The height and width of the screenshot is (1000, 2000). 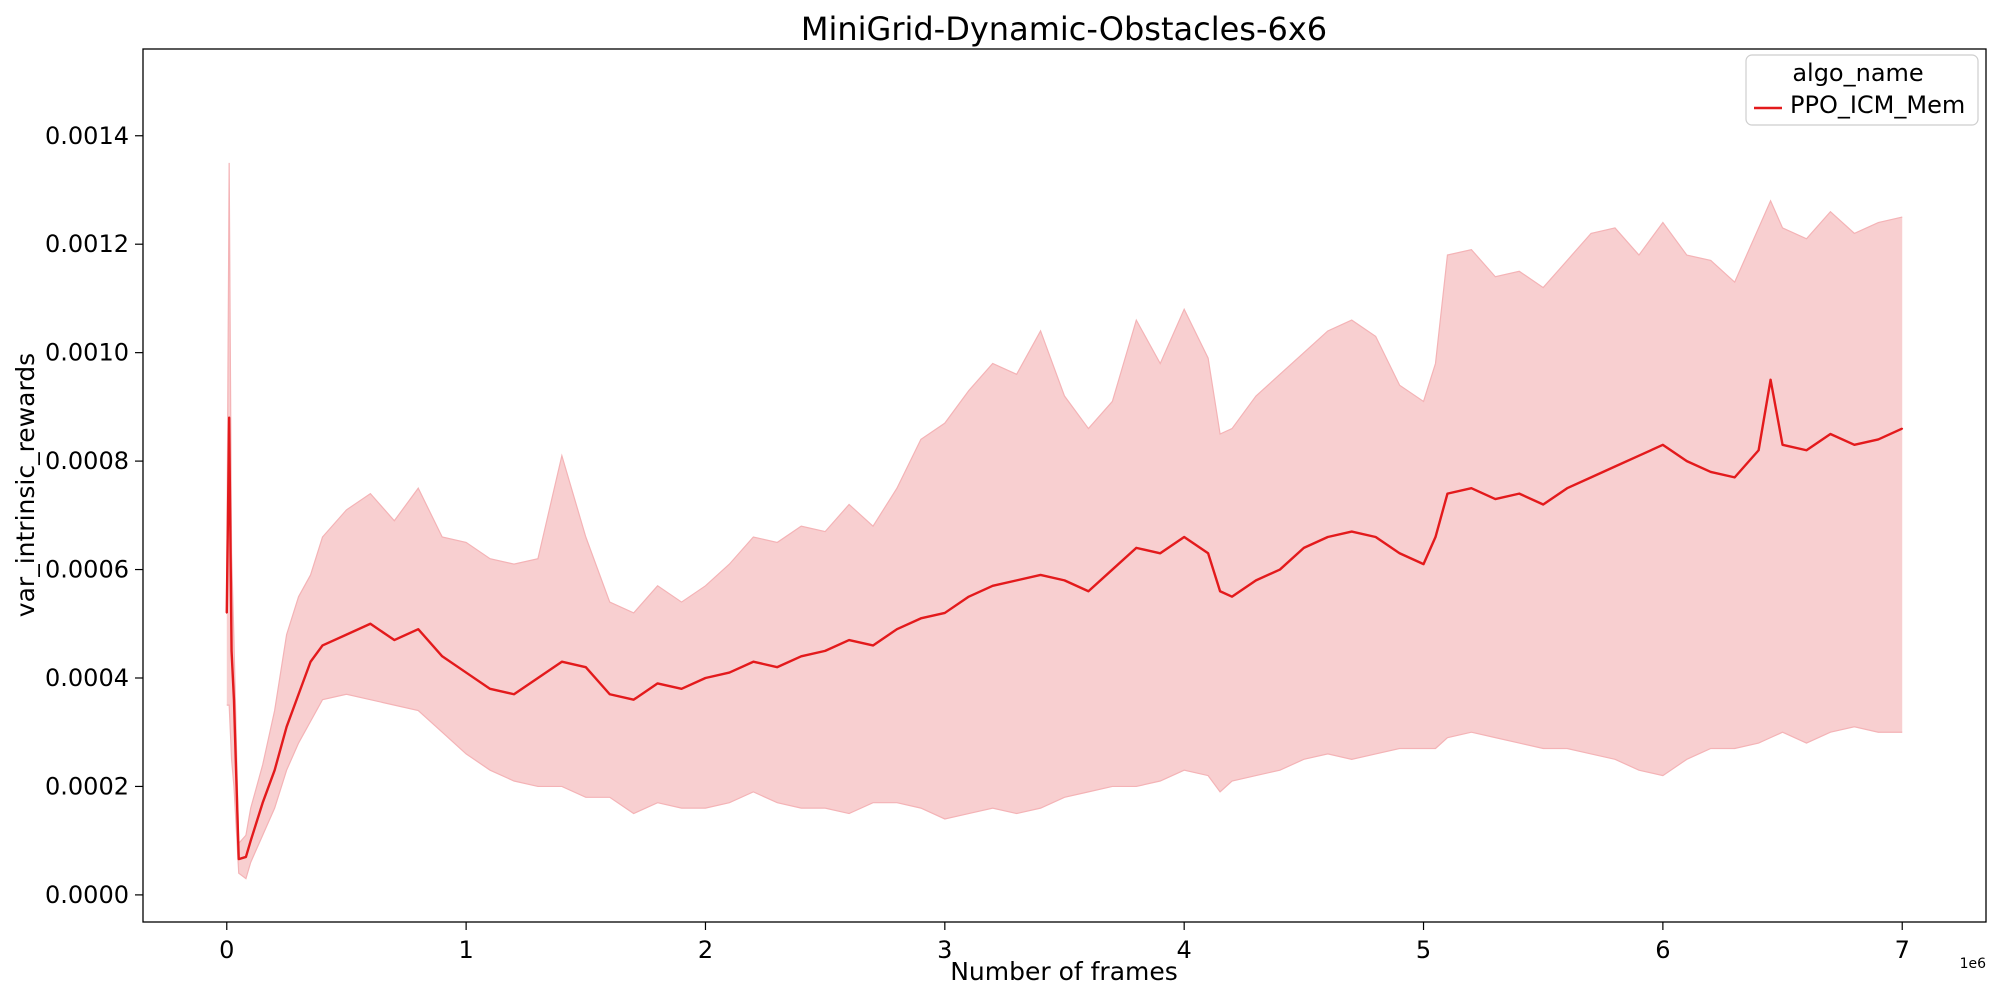 What do you see at coordinates (1877, 105) in the screenshot?
I see `legend-entry-label: PPO_ICM_Mem` at bounding box center [1877, 105].